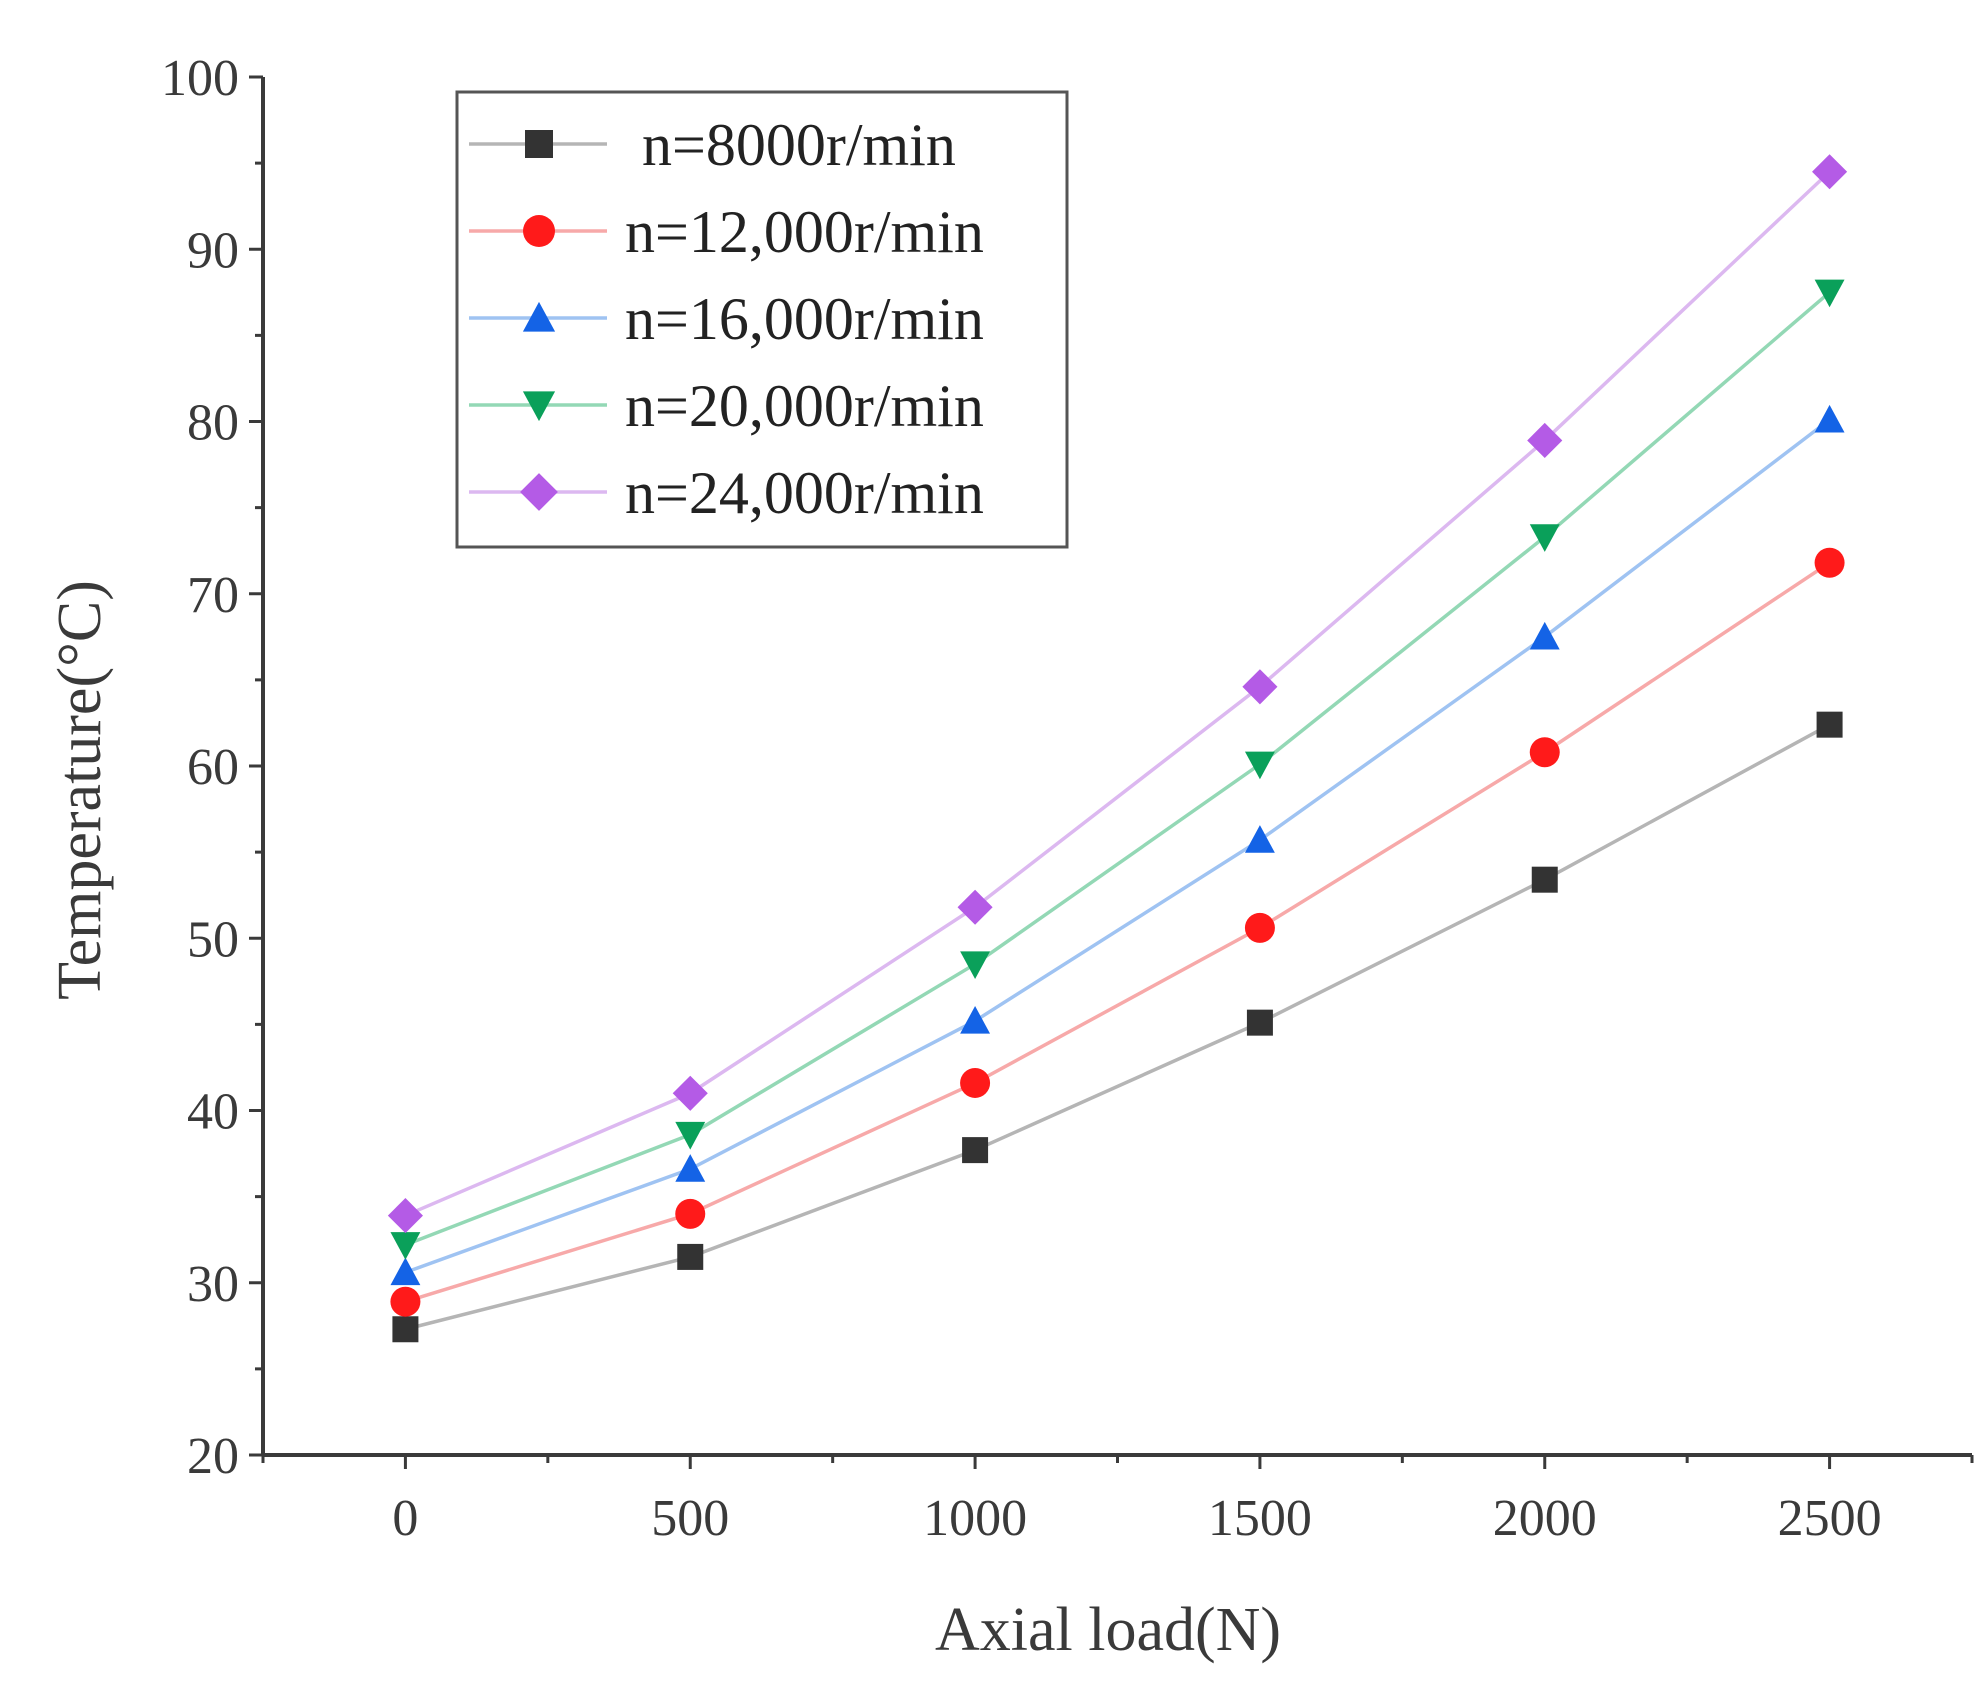 The width and height of the screenshot is (1984, 1687). Describe the element at coordinates (799, 145) in the screenshot. I see `legend-label: n=8000r/min` at that location.